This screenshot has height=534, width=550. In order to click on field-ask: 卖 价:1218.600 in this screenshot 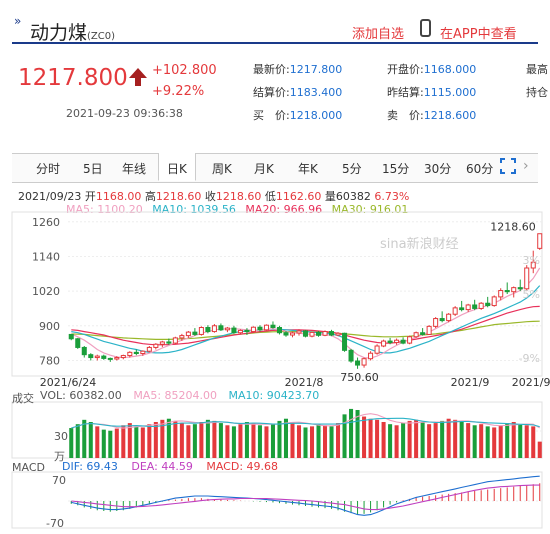, I will do `click(432, 115)`.